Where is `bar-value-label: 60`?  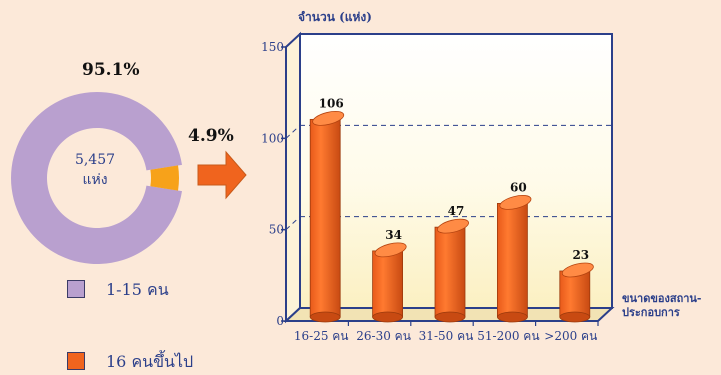 bar-value-label: 60 is located at coordinates (518, 187).